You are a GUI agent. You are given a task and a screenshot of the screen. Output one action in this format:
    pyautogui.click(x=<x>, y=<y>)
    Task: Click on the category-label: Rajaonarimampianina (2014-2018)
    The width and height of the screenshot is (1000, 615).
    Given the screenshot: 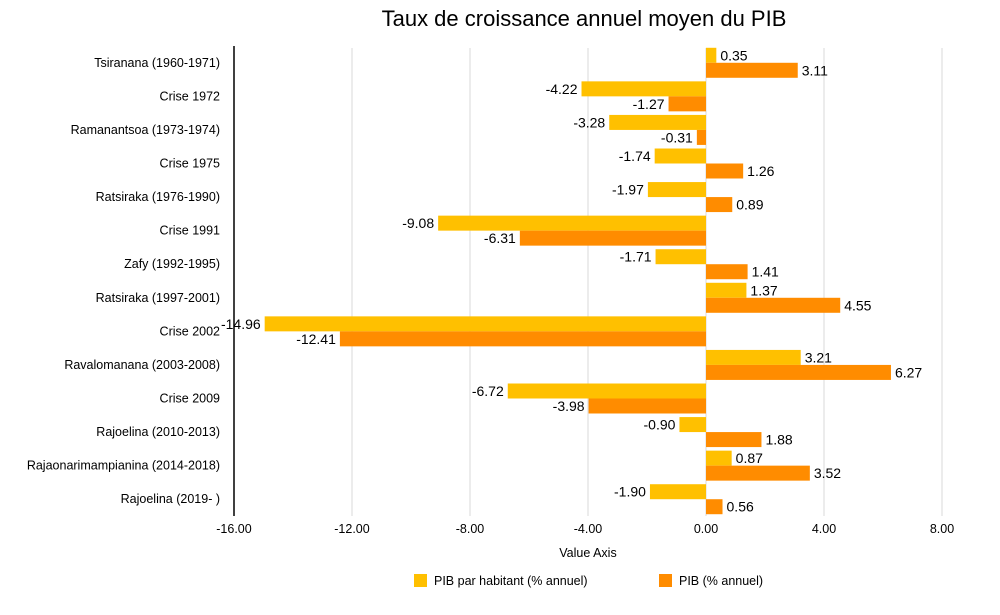 What is the action you would take?
    pyautogui.click(x=123, y=466)
    